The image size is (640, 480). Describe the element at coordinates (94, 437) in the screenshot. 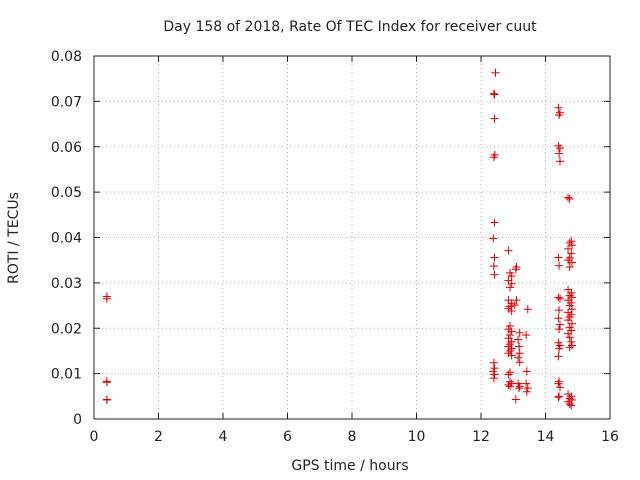

I see `x-tick-label: 0` at that location.